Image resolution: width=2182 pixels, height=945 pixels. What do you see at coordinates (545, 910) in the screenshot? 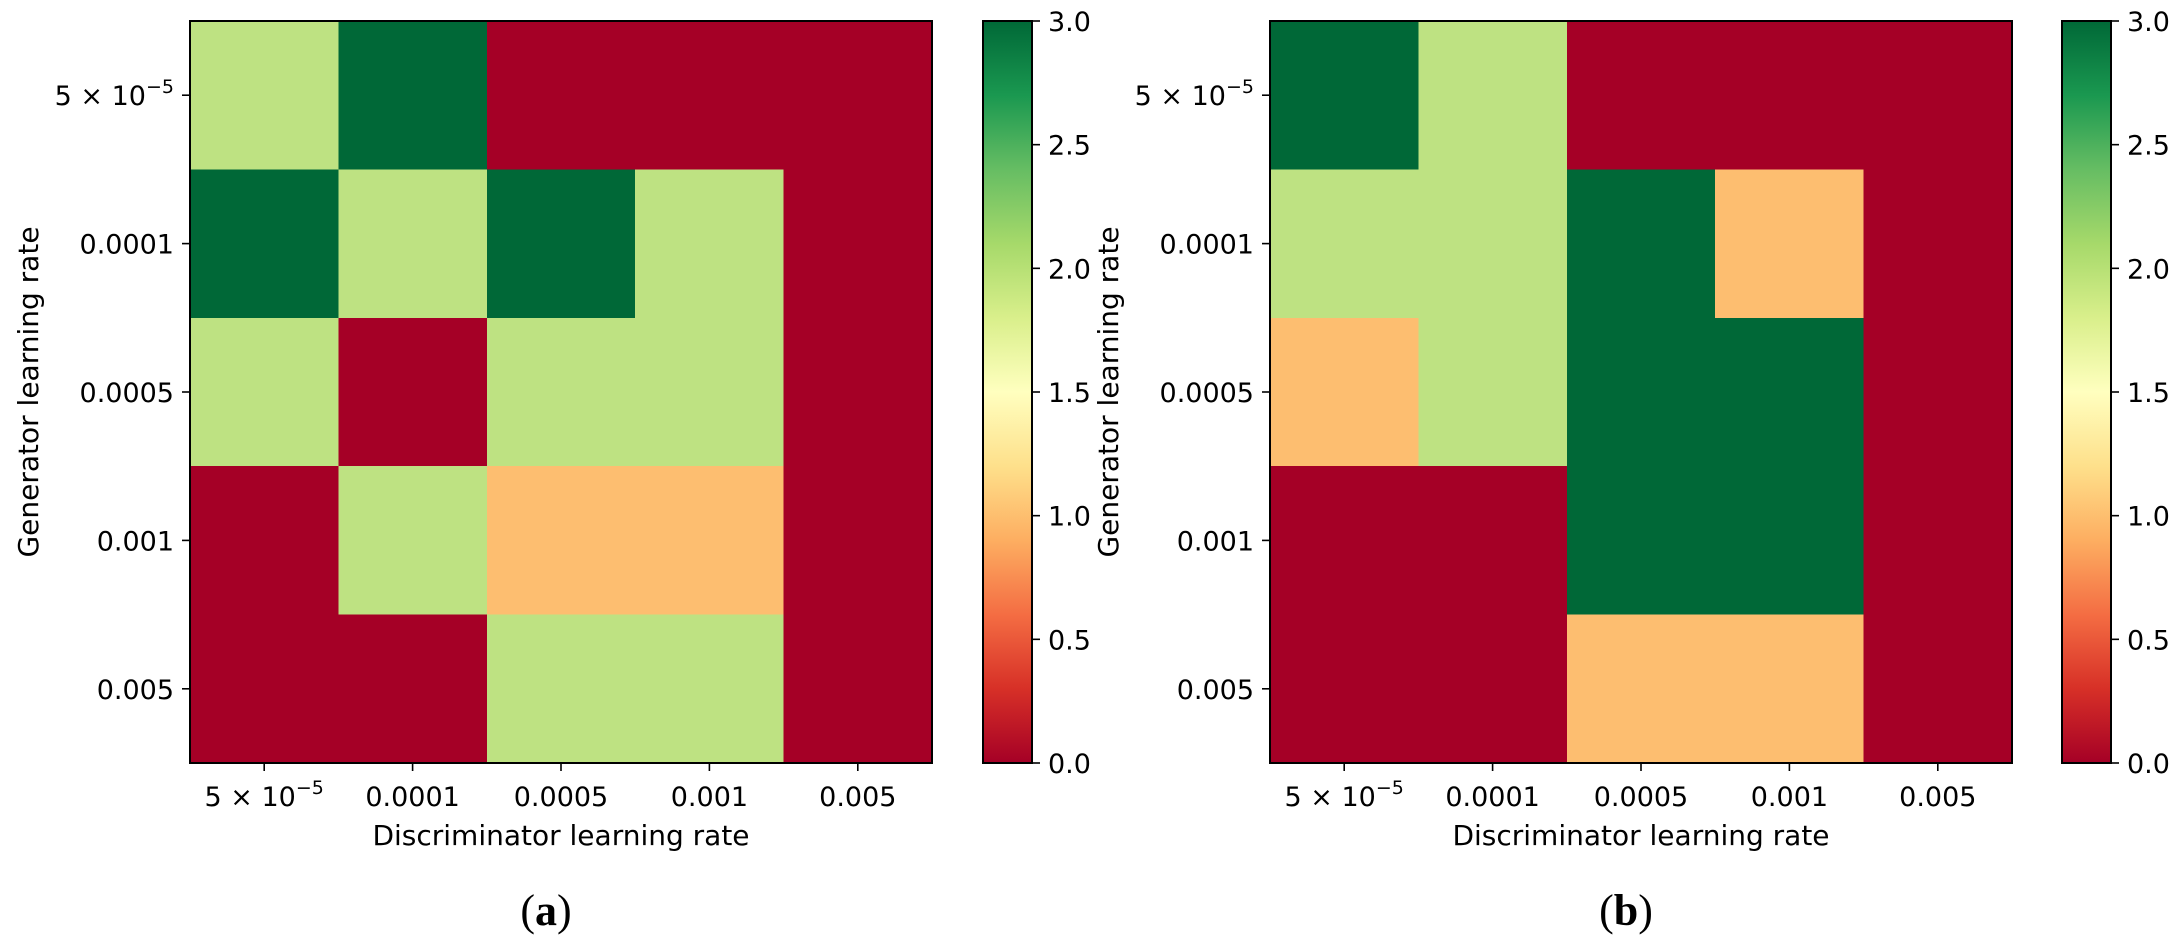
I see `panel-caption: (a)` at bounding box center [545, 910].